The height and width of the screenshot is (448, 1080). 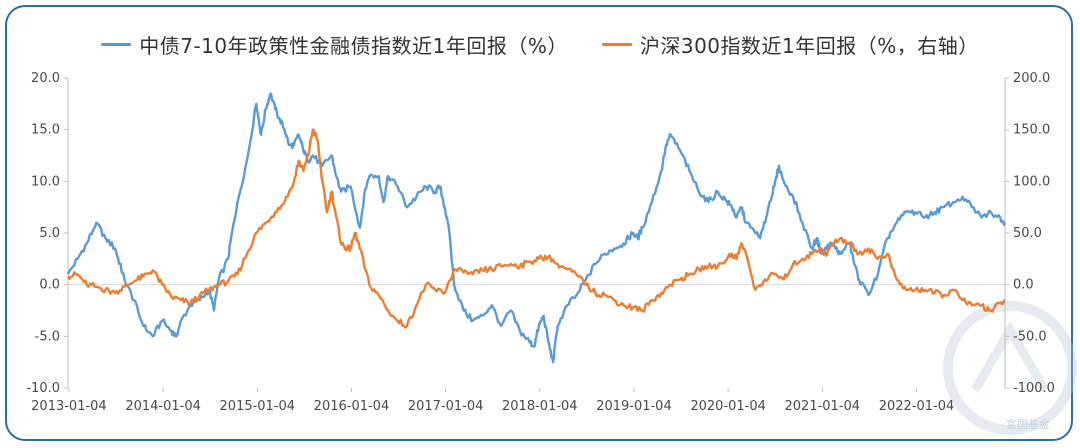 What do you see at coordinates (728, 406) in the screenshot?
I see `x-tick-label: 2020-01-04` at bounding box center [728, 406].